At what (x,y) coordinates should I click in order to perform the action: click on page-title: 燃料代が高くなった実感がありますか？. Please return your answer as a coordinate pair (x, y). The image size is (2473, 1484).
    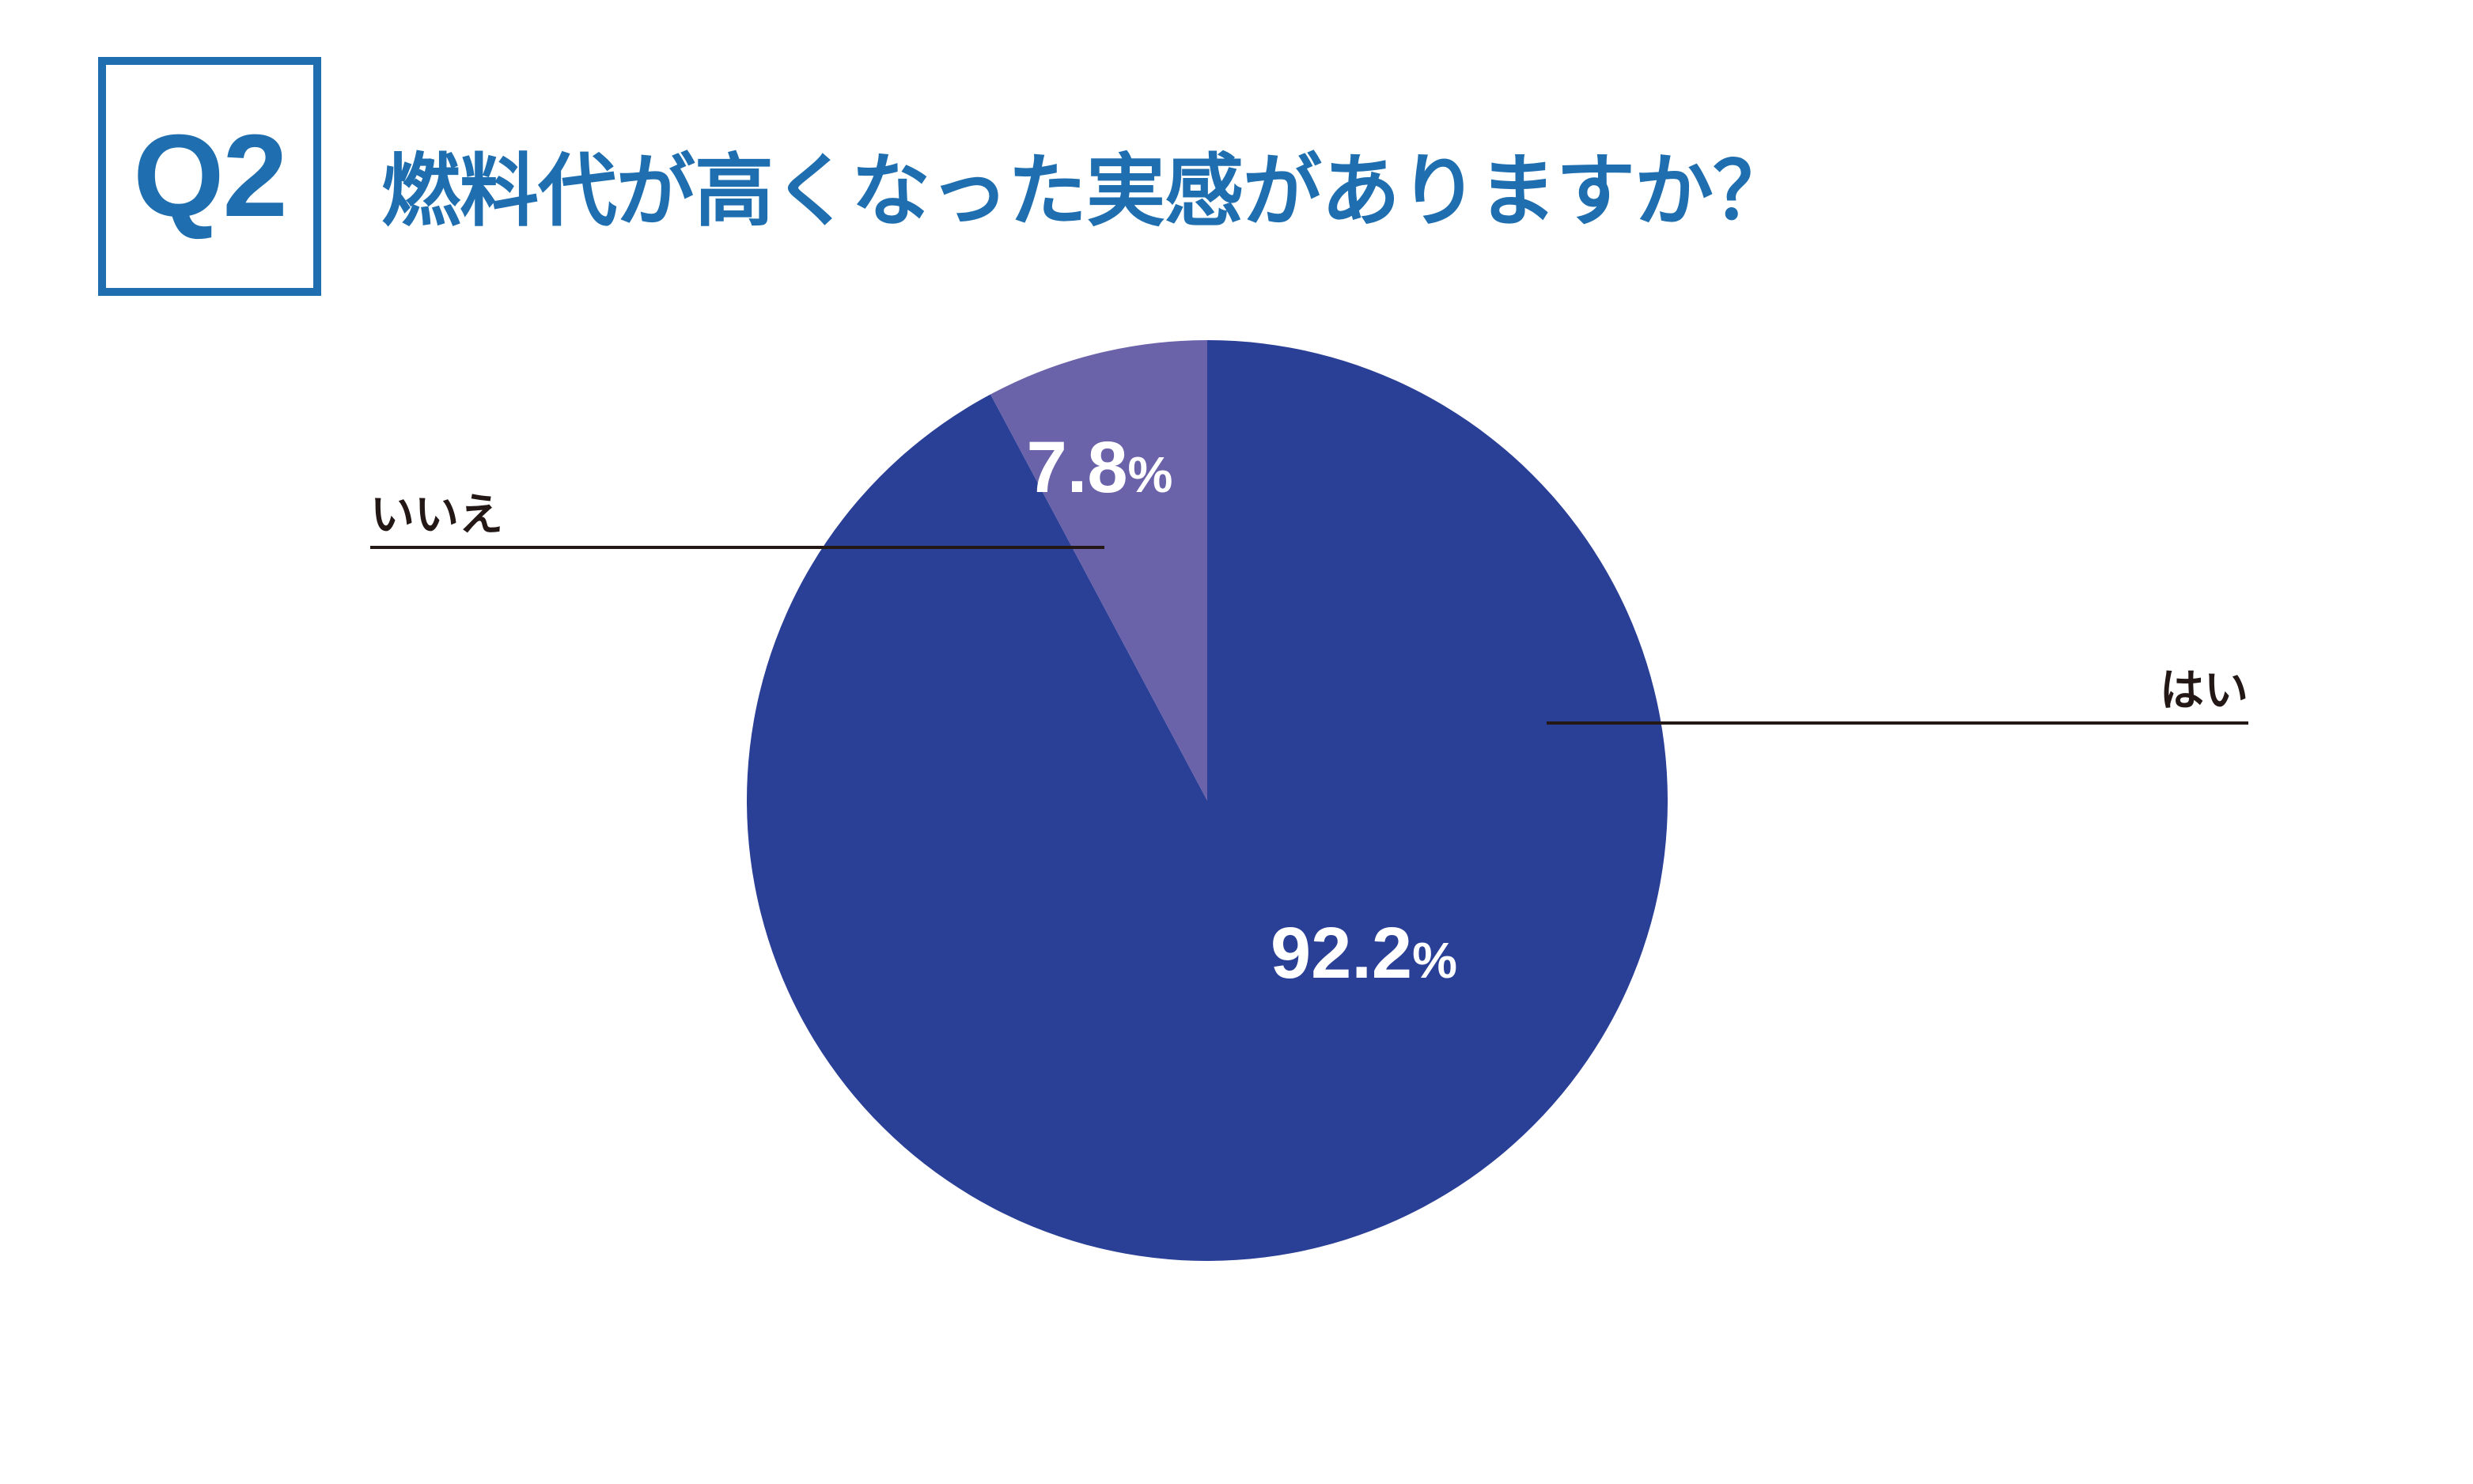
    Looking at the image, I should click on (1086, 191).